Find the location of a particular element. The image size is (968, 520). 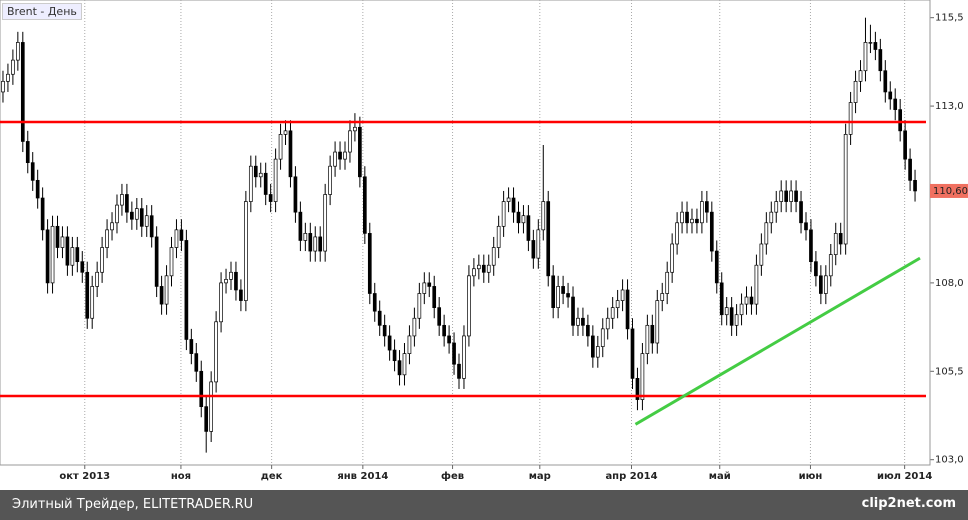

x-tick-label: ноя is located at coordinates (181, 476).